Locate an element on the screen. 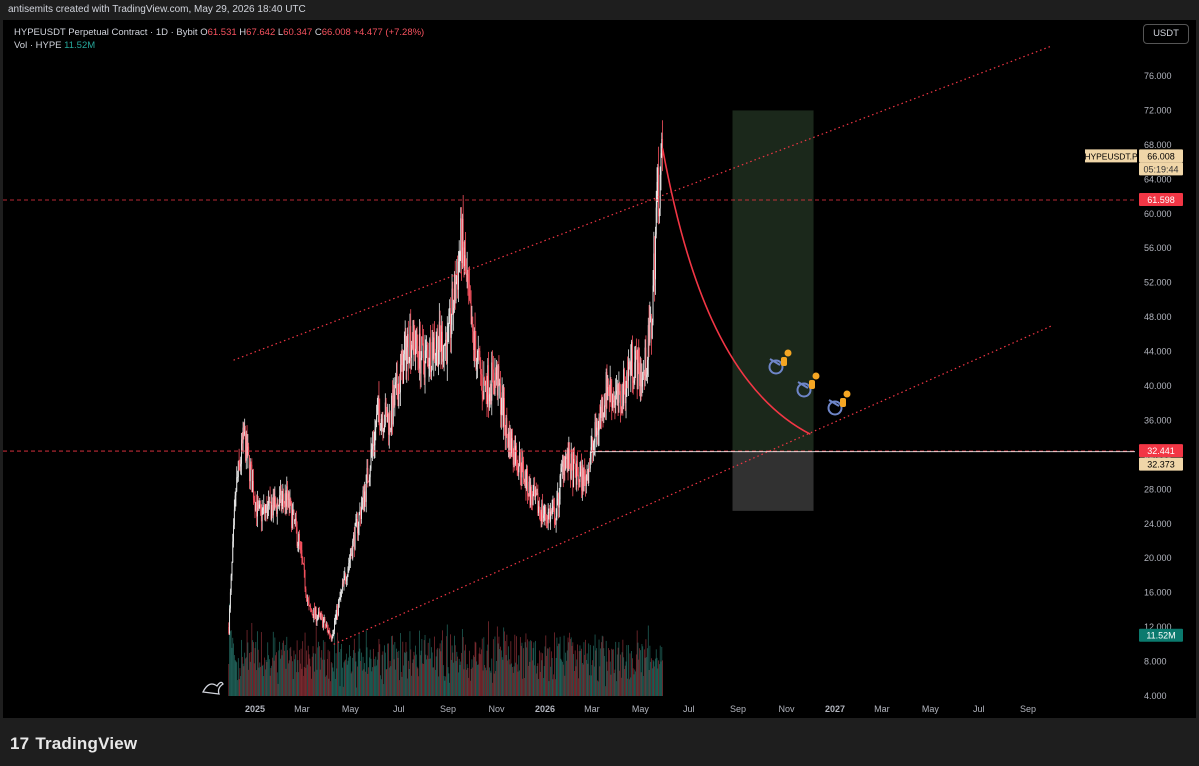 This screenshot has height=766, width=1199. wheelchair-icon is located at coordinates (780, 362).